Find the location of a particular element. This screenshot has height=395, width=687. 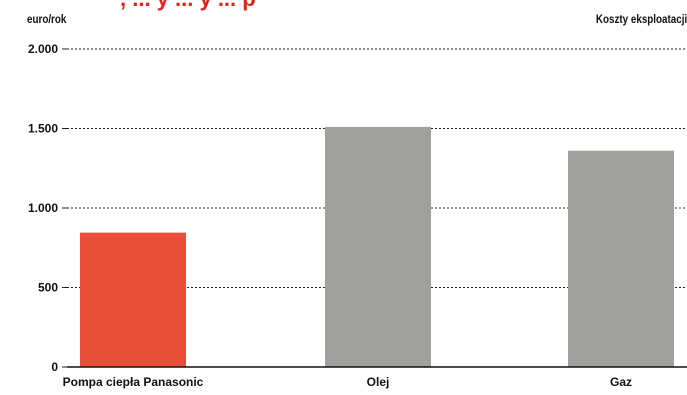

x-category-label: Gaz is located at coordinates (621, 382).